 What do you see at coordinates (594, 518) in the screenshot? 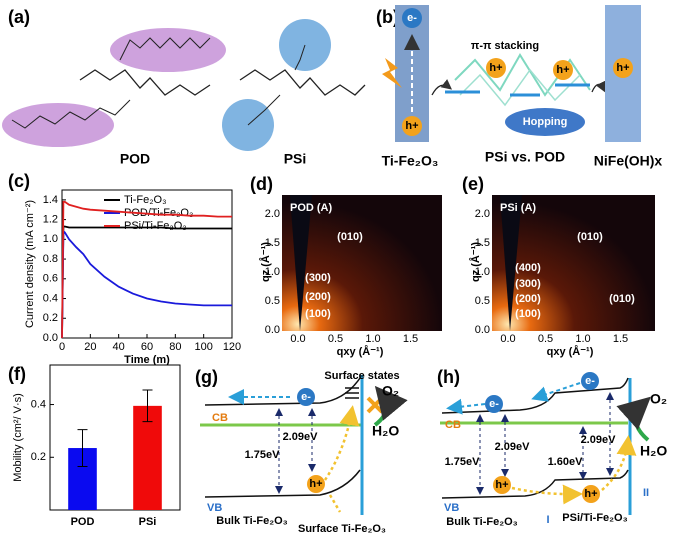
I see `interface-label: PSi/Ti-Fe₂O₃` at bounding box center [594, 518].